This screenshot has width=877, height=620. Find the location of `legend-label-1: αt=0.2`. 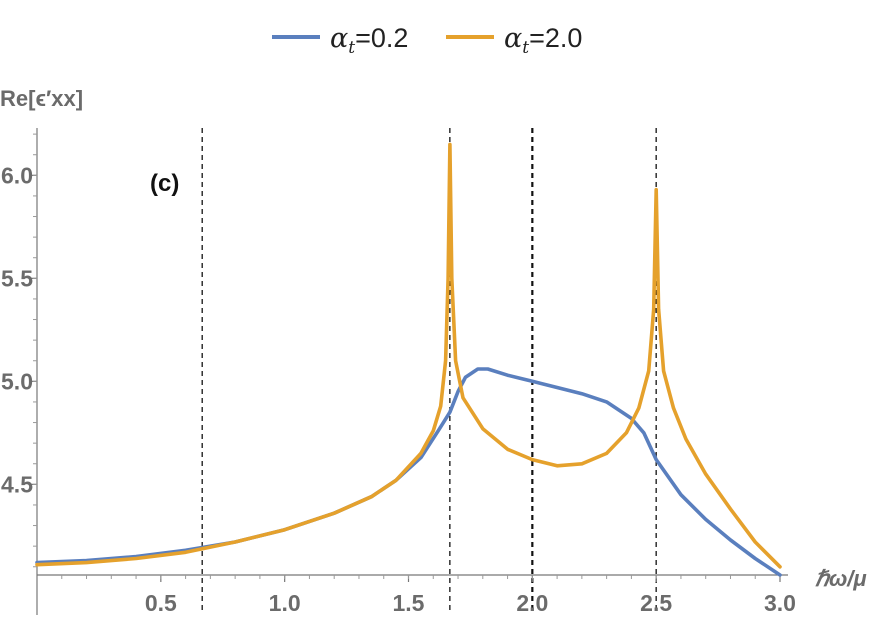

legend-label-1: αt=0.2 is located at coordinates (369, 40).